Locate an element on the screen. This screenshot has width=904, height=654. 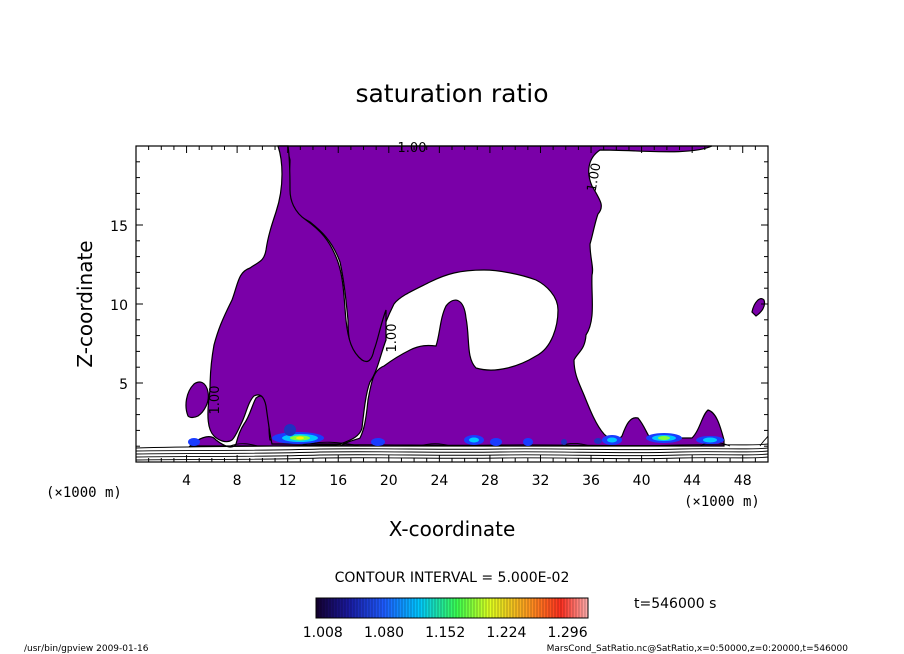
contour-label-center: 1.00 is located at coordinates (392, 338).